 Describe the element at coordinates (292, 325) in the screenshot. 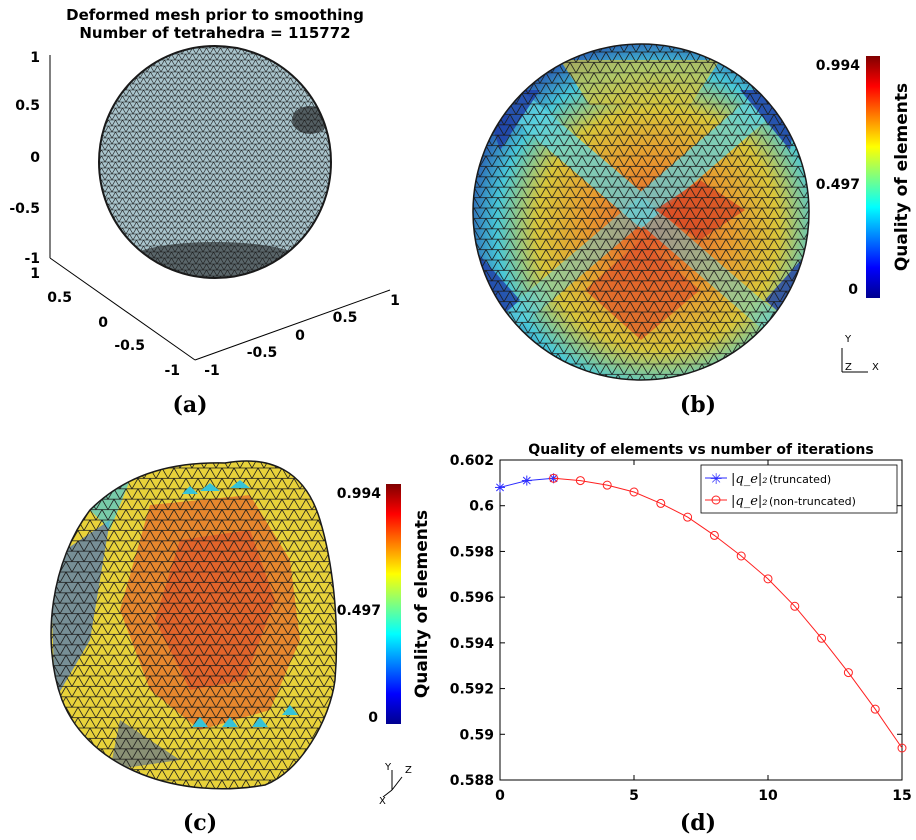

I see `panel-a-x-axis` at that location.